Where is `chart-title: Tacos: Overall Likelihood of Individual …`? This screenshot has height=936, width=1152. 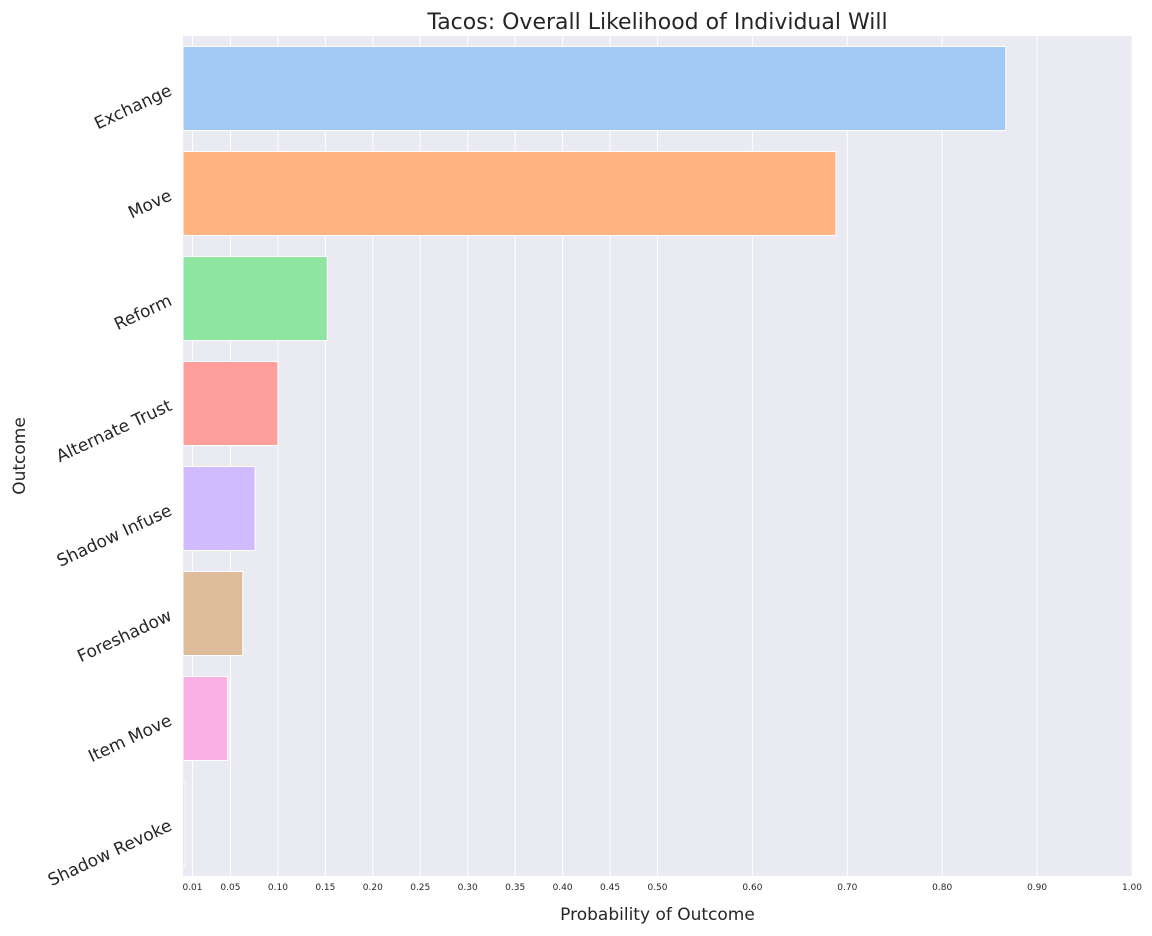 chart-title: Tacos: Overall Likelihood of Individual … is located at coordinates (656, 22).